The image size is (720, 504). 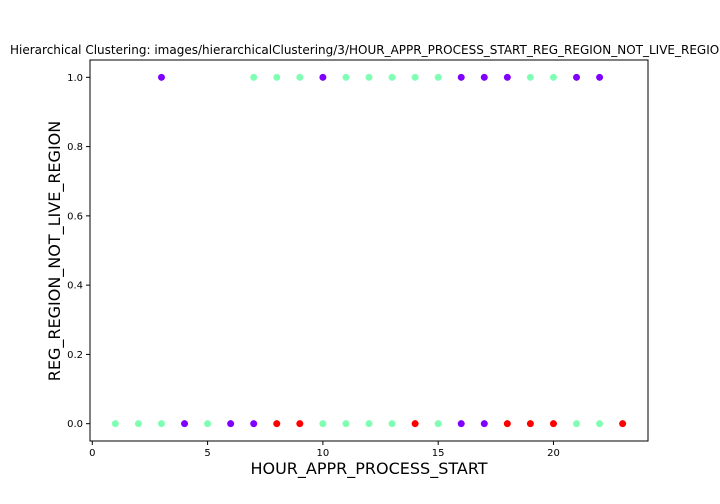 What do you see at coordinates (75, 355) in the screenshot?
I see `y-tick-label: 0.2` at bounding box center [75, 355].